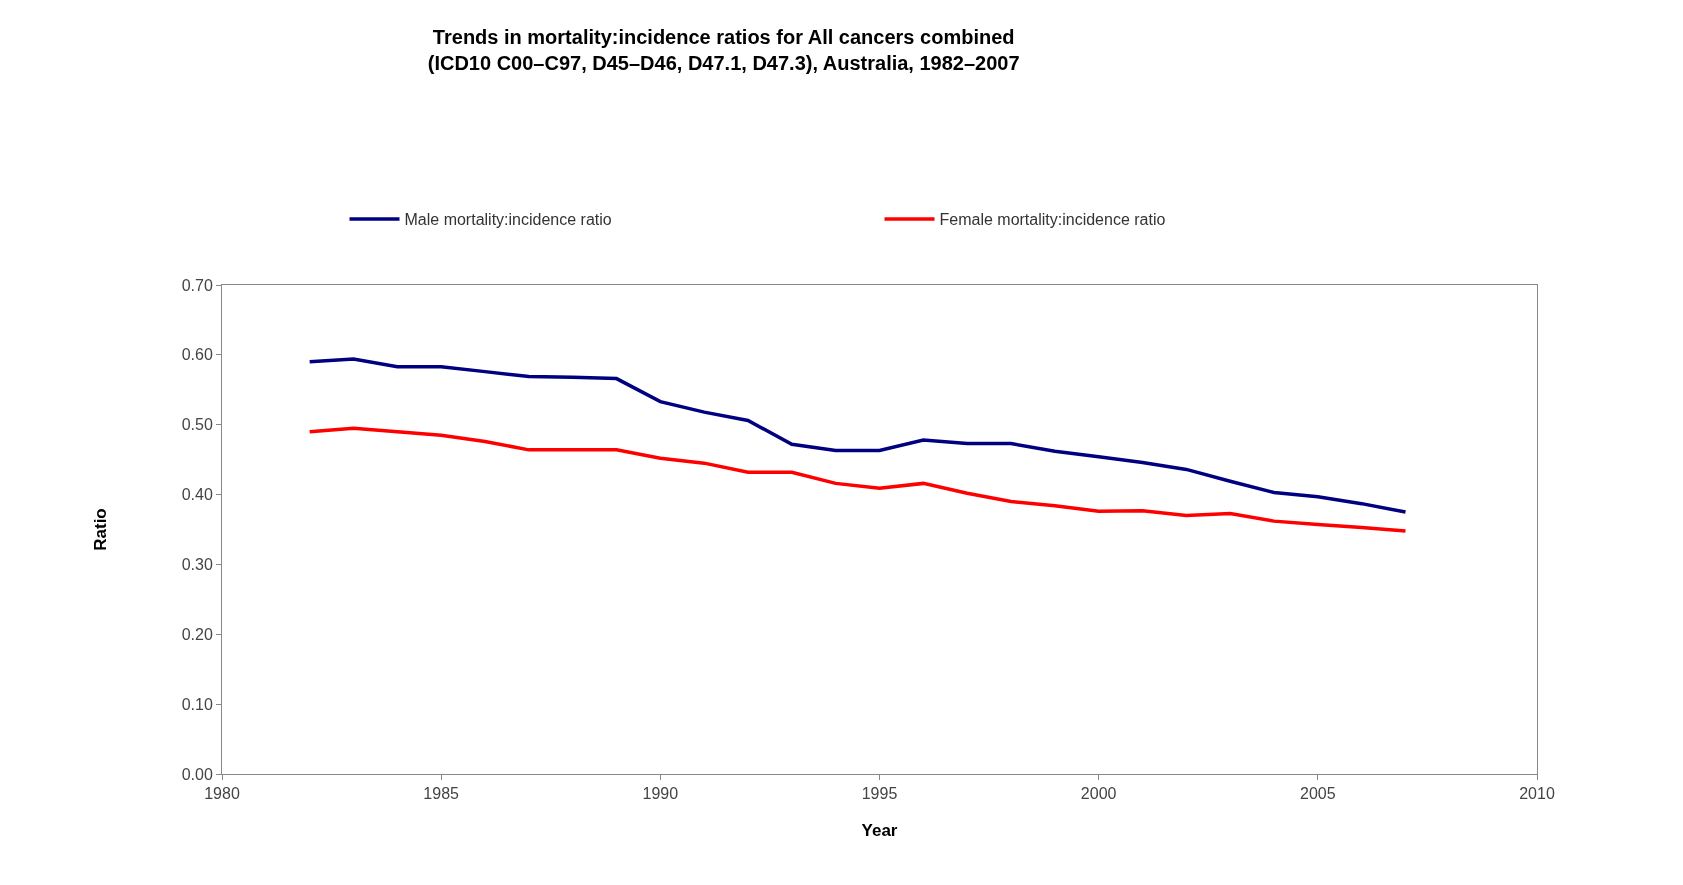  I want to click on y-tick-label: 0.50, so click(197, 425).